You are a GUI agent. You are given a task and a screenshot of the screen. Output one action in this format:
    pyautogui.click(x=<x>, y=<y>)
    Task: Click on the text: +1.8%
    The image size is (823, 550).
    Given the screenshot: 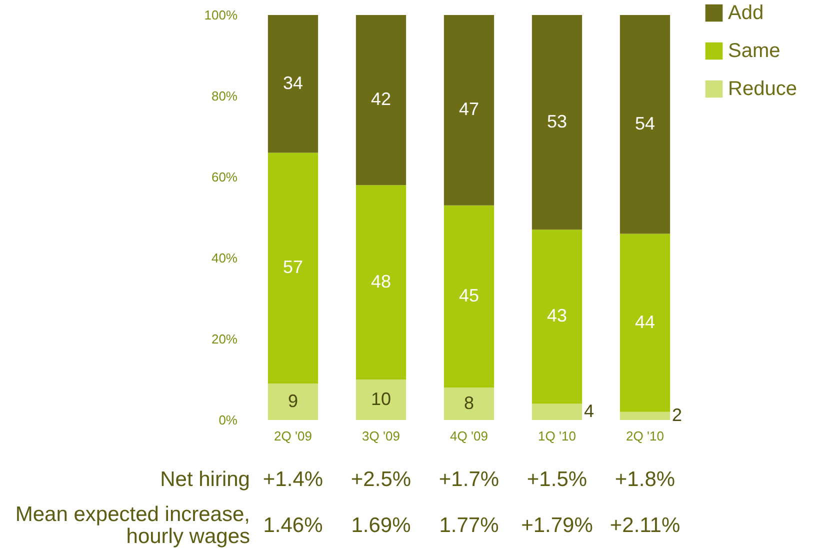 What is the action you would take?
    pyautogui.click(x=645, y=479)
    